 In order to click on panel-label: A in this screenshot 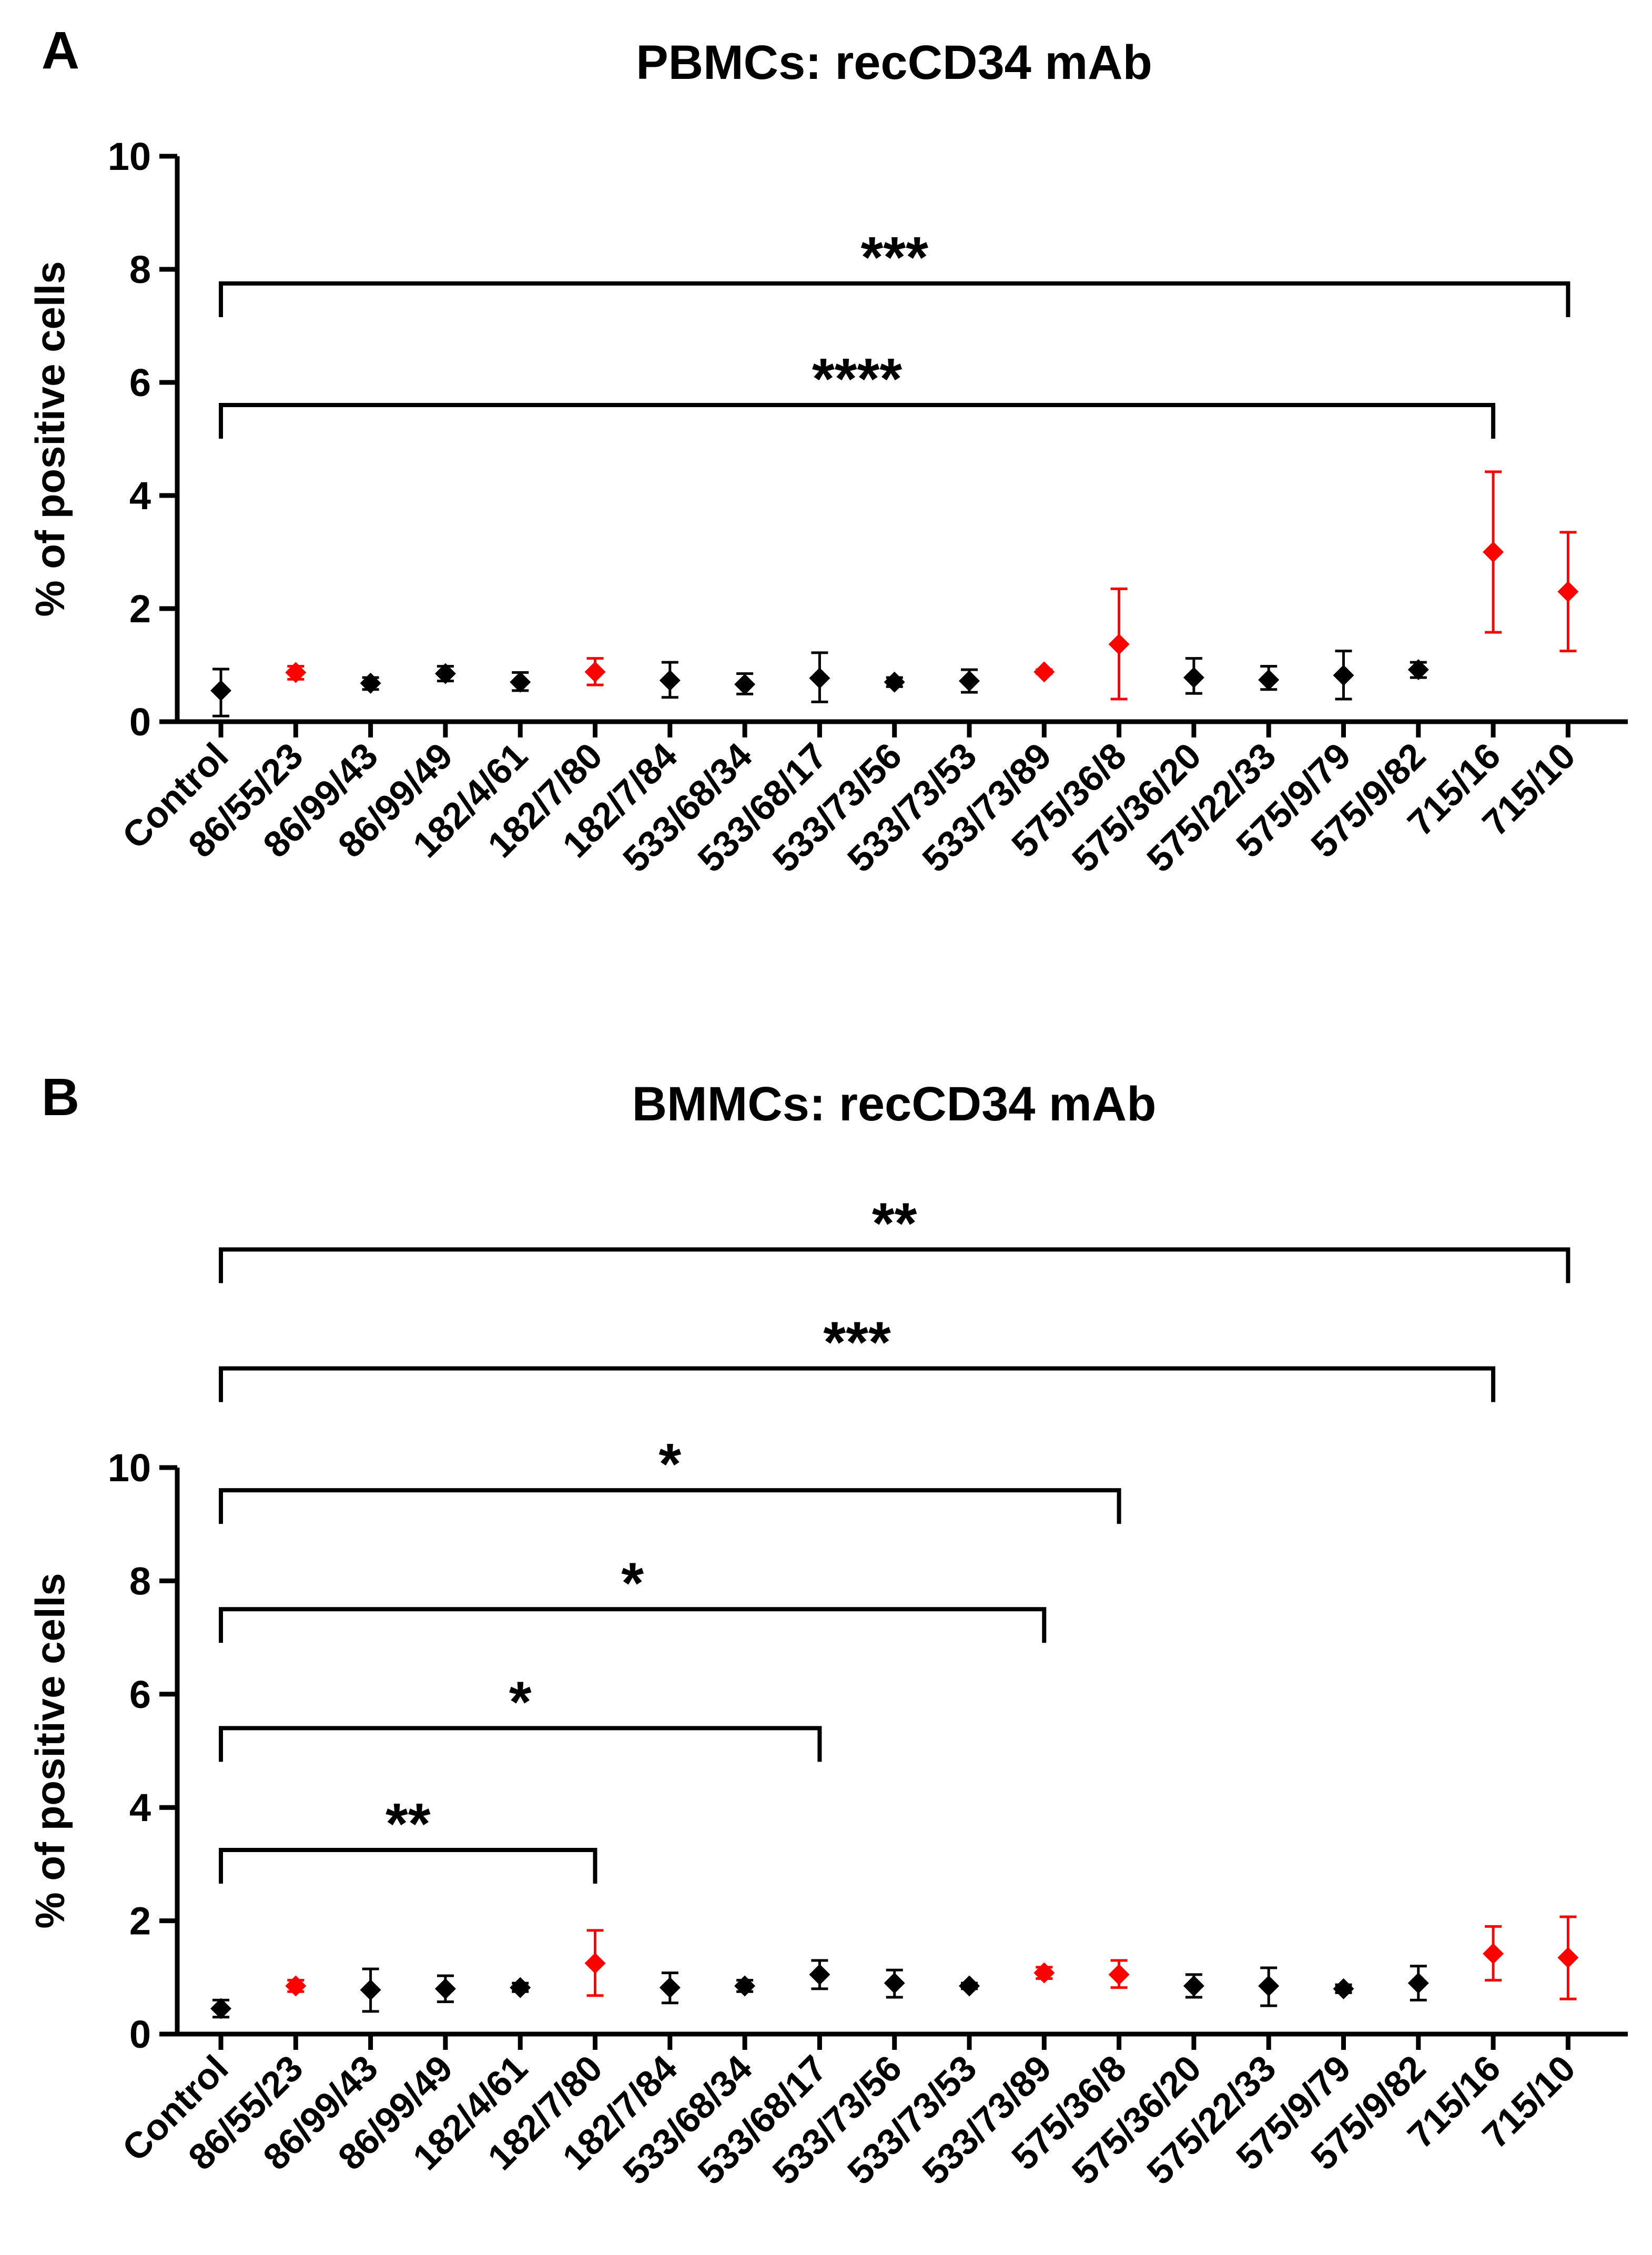, I will do `click(61, 50)`.